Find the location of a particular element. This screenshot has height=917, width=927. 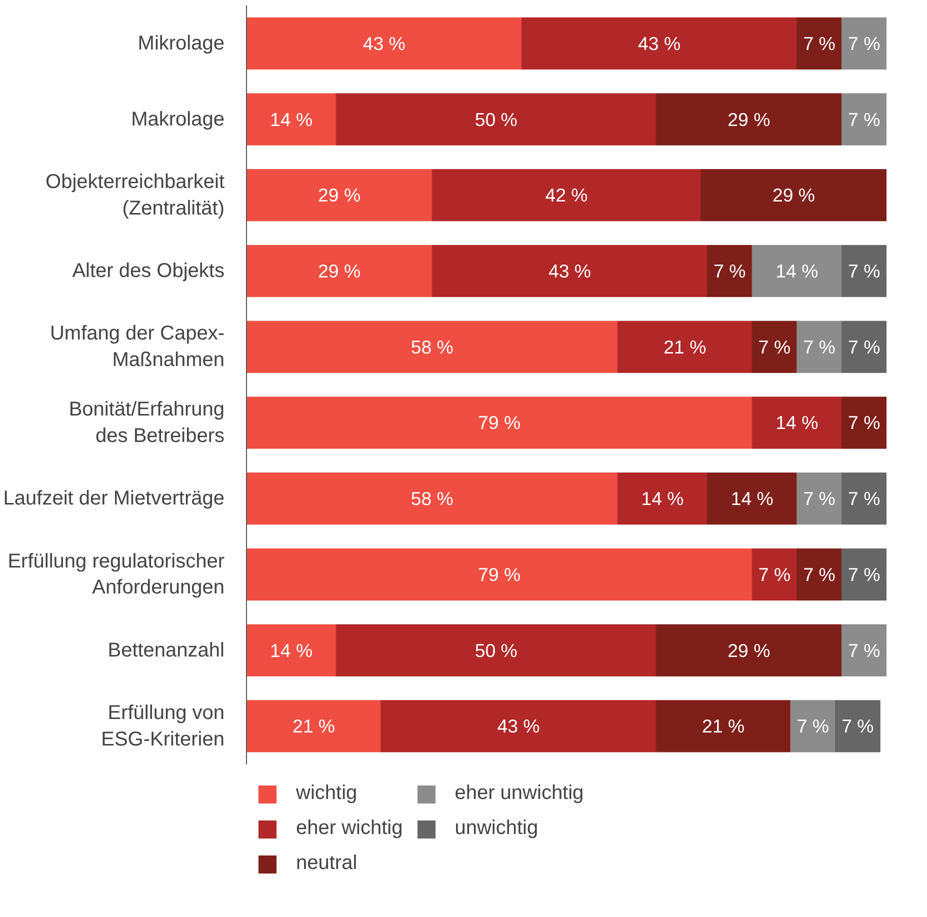

y-tick-label: Mikrolage is located at coordinates (181, 43).